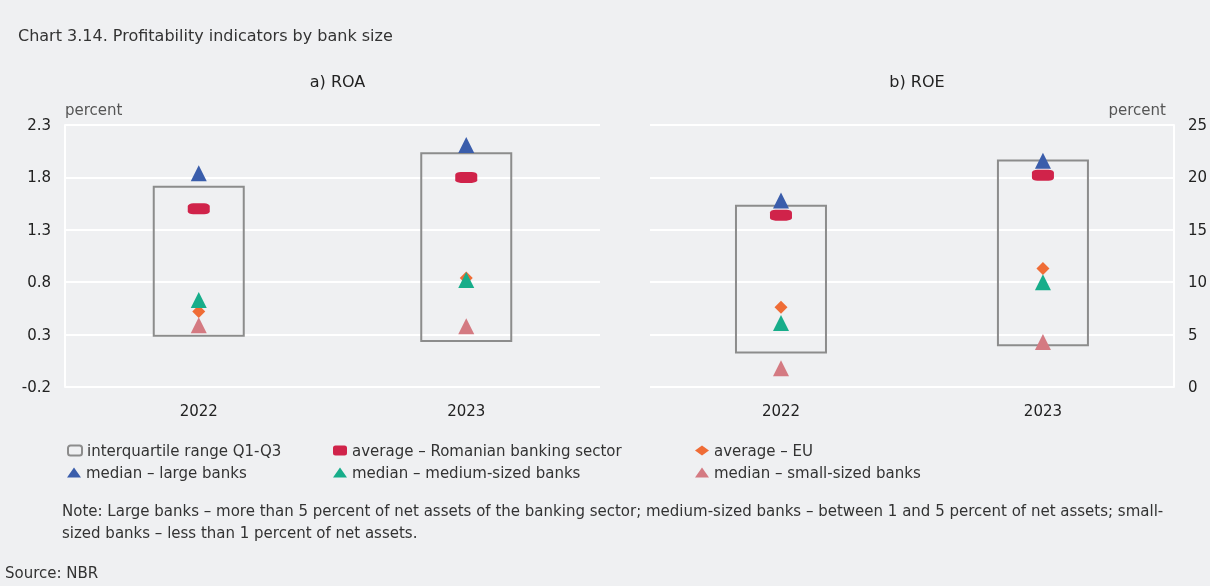  Describe the element at coordinates (466, 472) in the screenshot. I see `legend-label: median – medium-sized banks` at that location.